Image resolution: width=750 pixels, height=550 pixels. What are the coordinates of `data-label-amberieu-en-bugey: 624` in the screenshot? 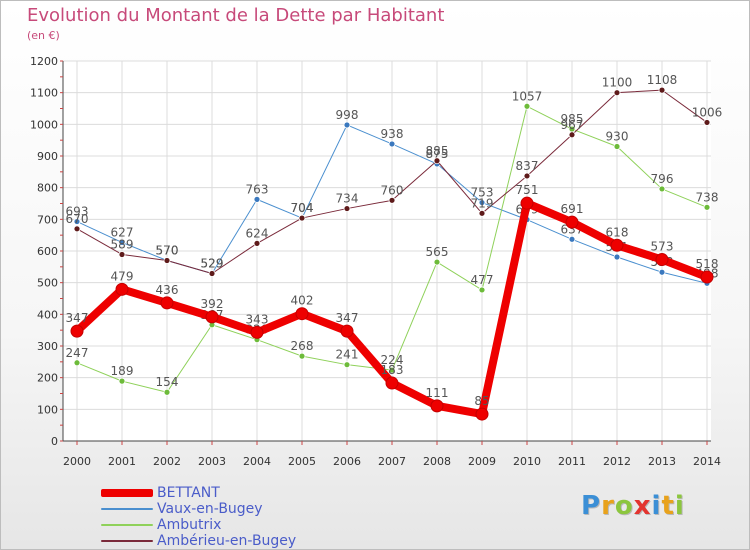 It's located at (257, 233).